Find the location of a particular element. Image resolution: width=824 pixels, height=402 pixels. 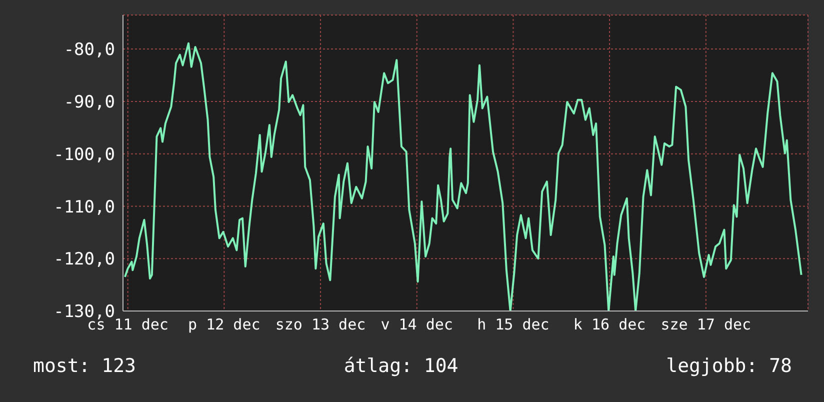

y-tick-label: -90,0 is located at coordinates (89, 102).